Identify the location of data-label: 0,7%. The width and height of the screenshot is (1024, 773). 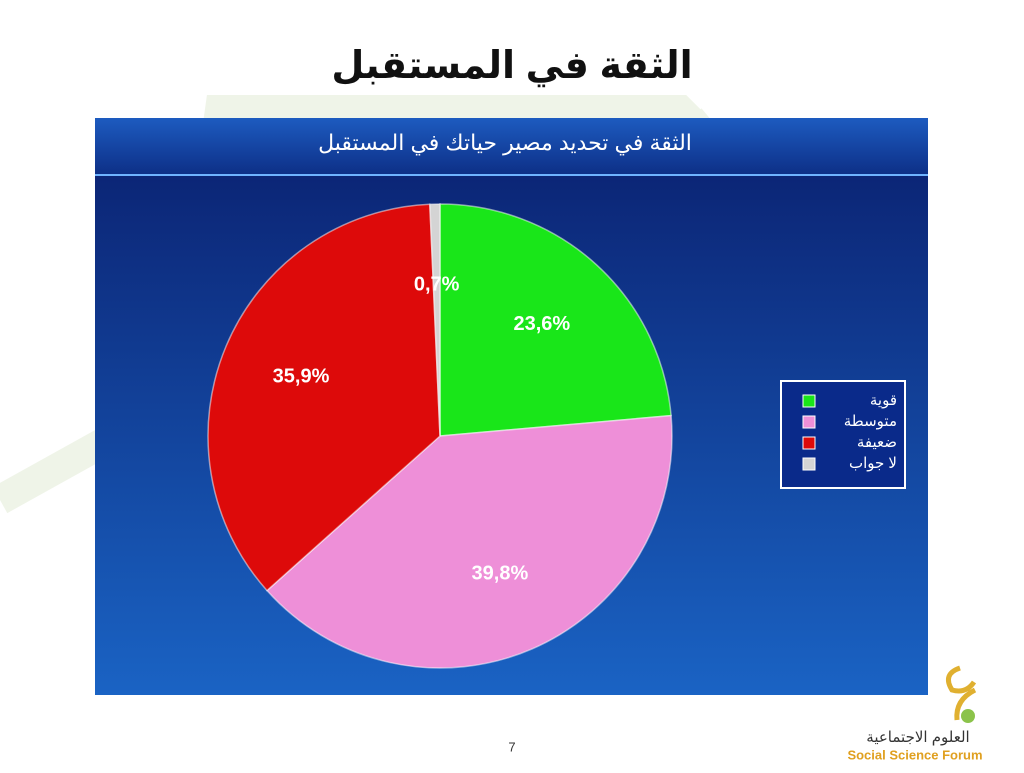
(437, 285).